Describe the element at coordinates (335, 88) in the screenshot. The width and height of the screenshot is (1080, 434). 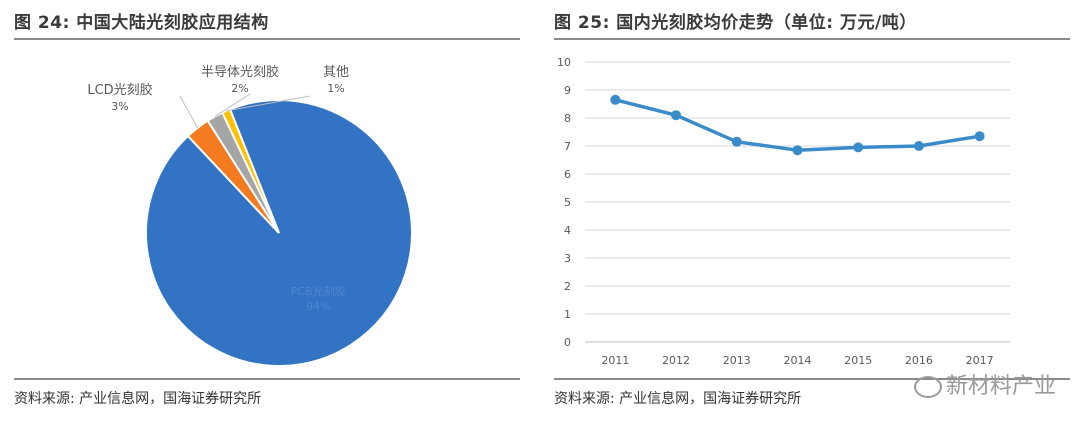
I see `pie-percent: 1%` at that location.